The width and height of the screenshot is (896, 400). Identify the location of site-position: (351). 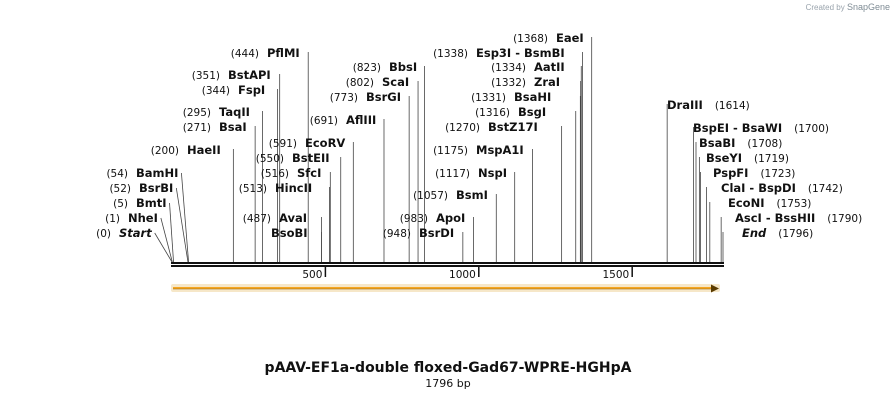
(206, 76).